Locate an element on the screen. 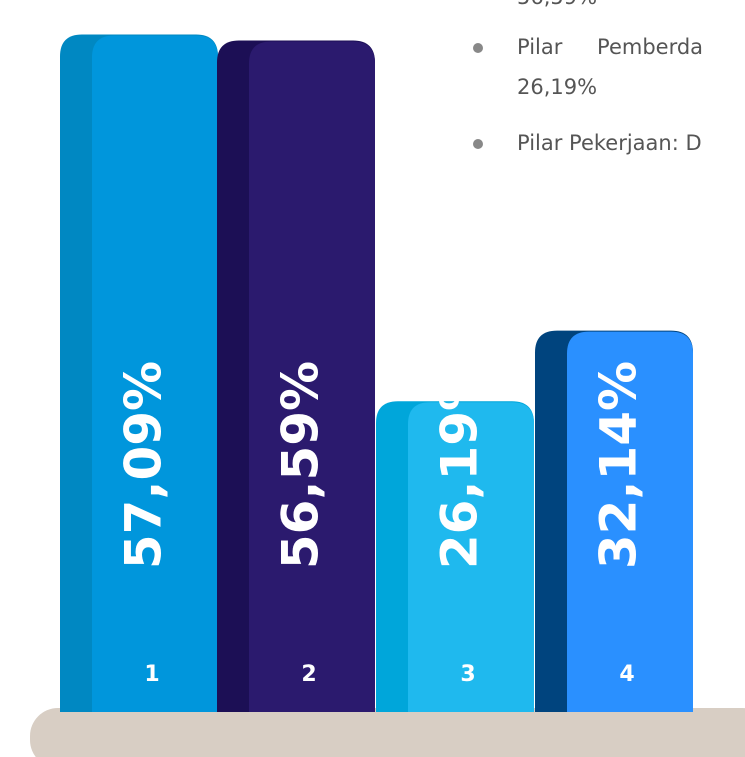 This screenshot has width=745, height=757. value-label: 26,19% is located at coordinates (460, 465).